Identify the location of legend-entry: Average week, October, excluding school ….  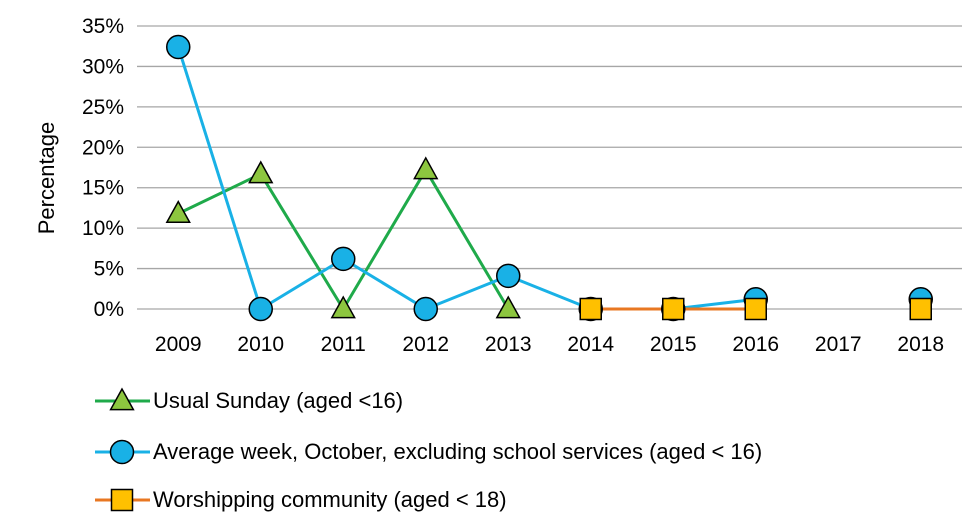
(428, 452).